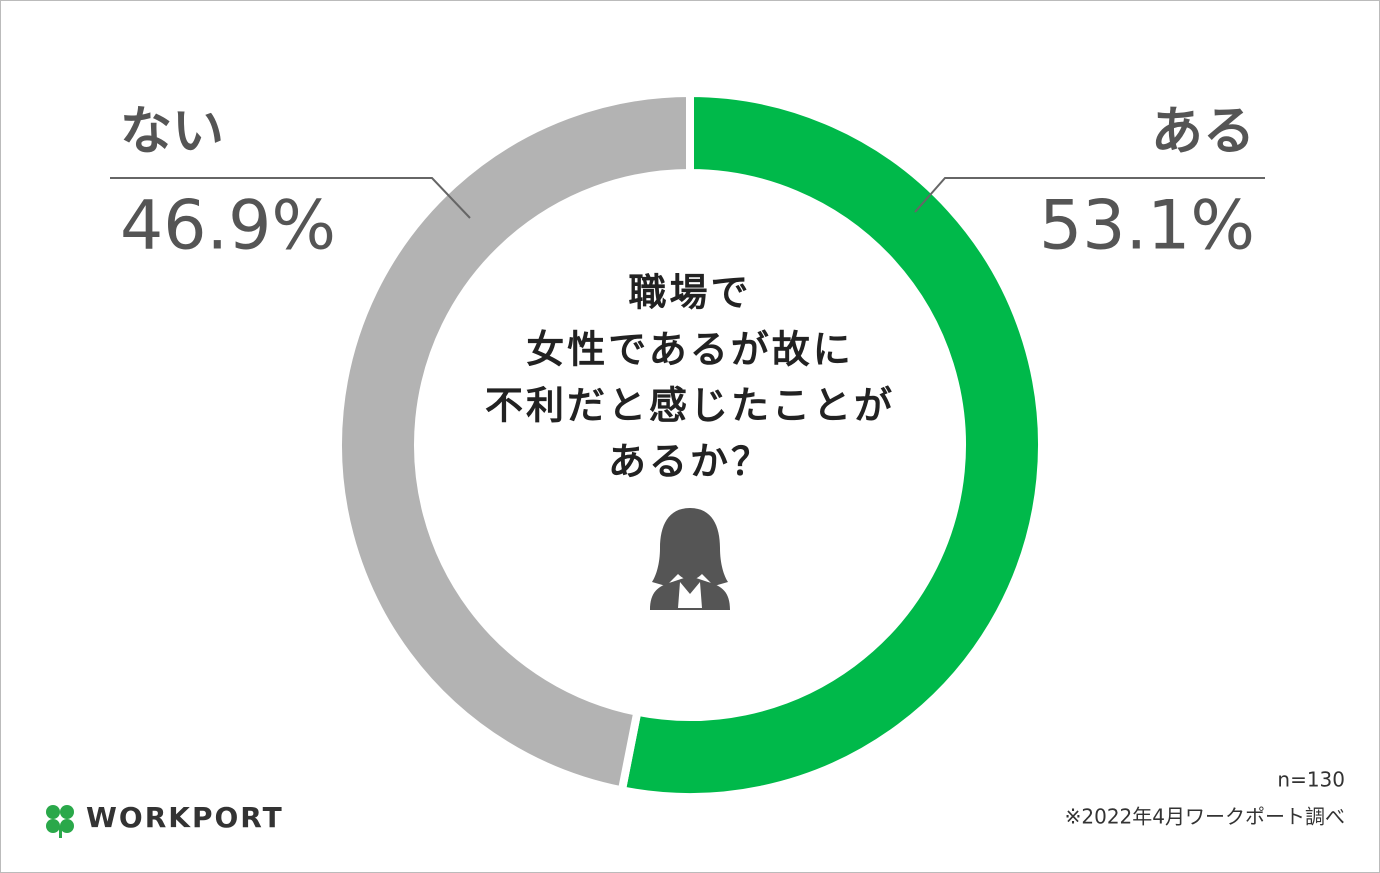  Describe the element at coordinates (228, 226) in the screenshot. I see `value-label: 46.9%` at that location.